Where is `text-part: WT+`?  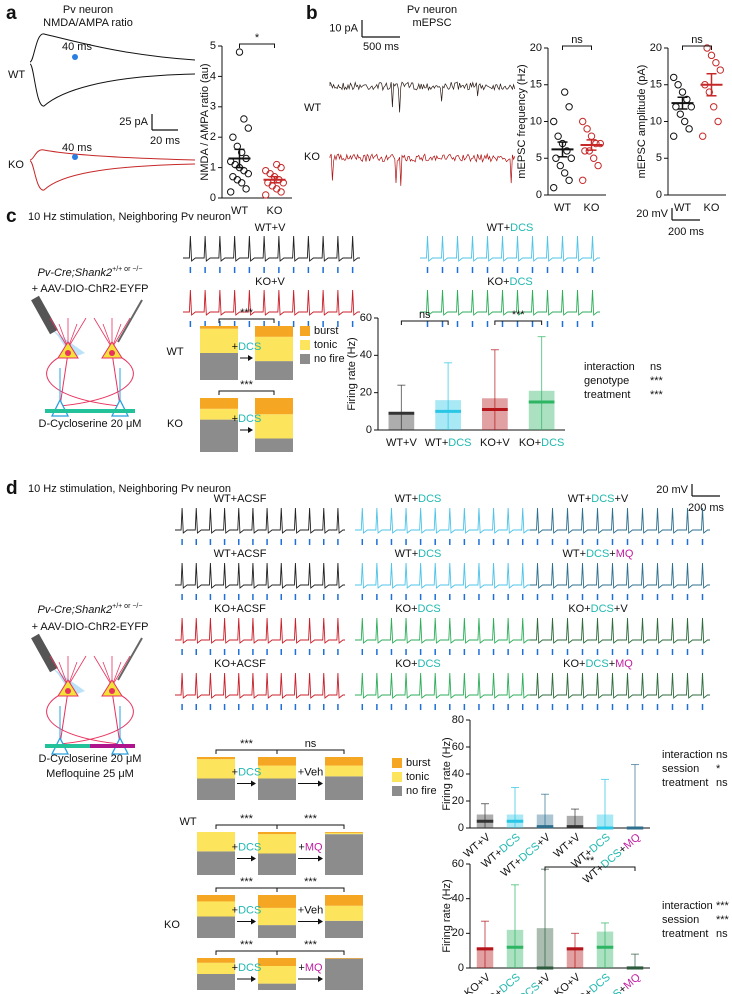
text-part: WT+ is located at coordinates (575, 554).